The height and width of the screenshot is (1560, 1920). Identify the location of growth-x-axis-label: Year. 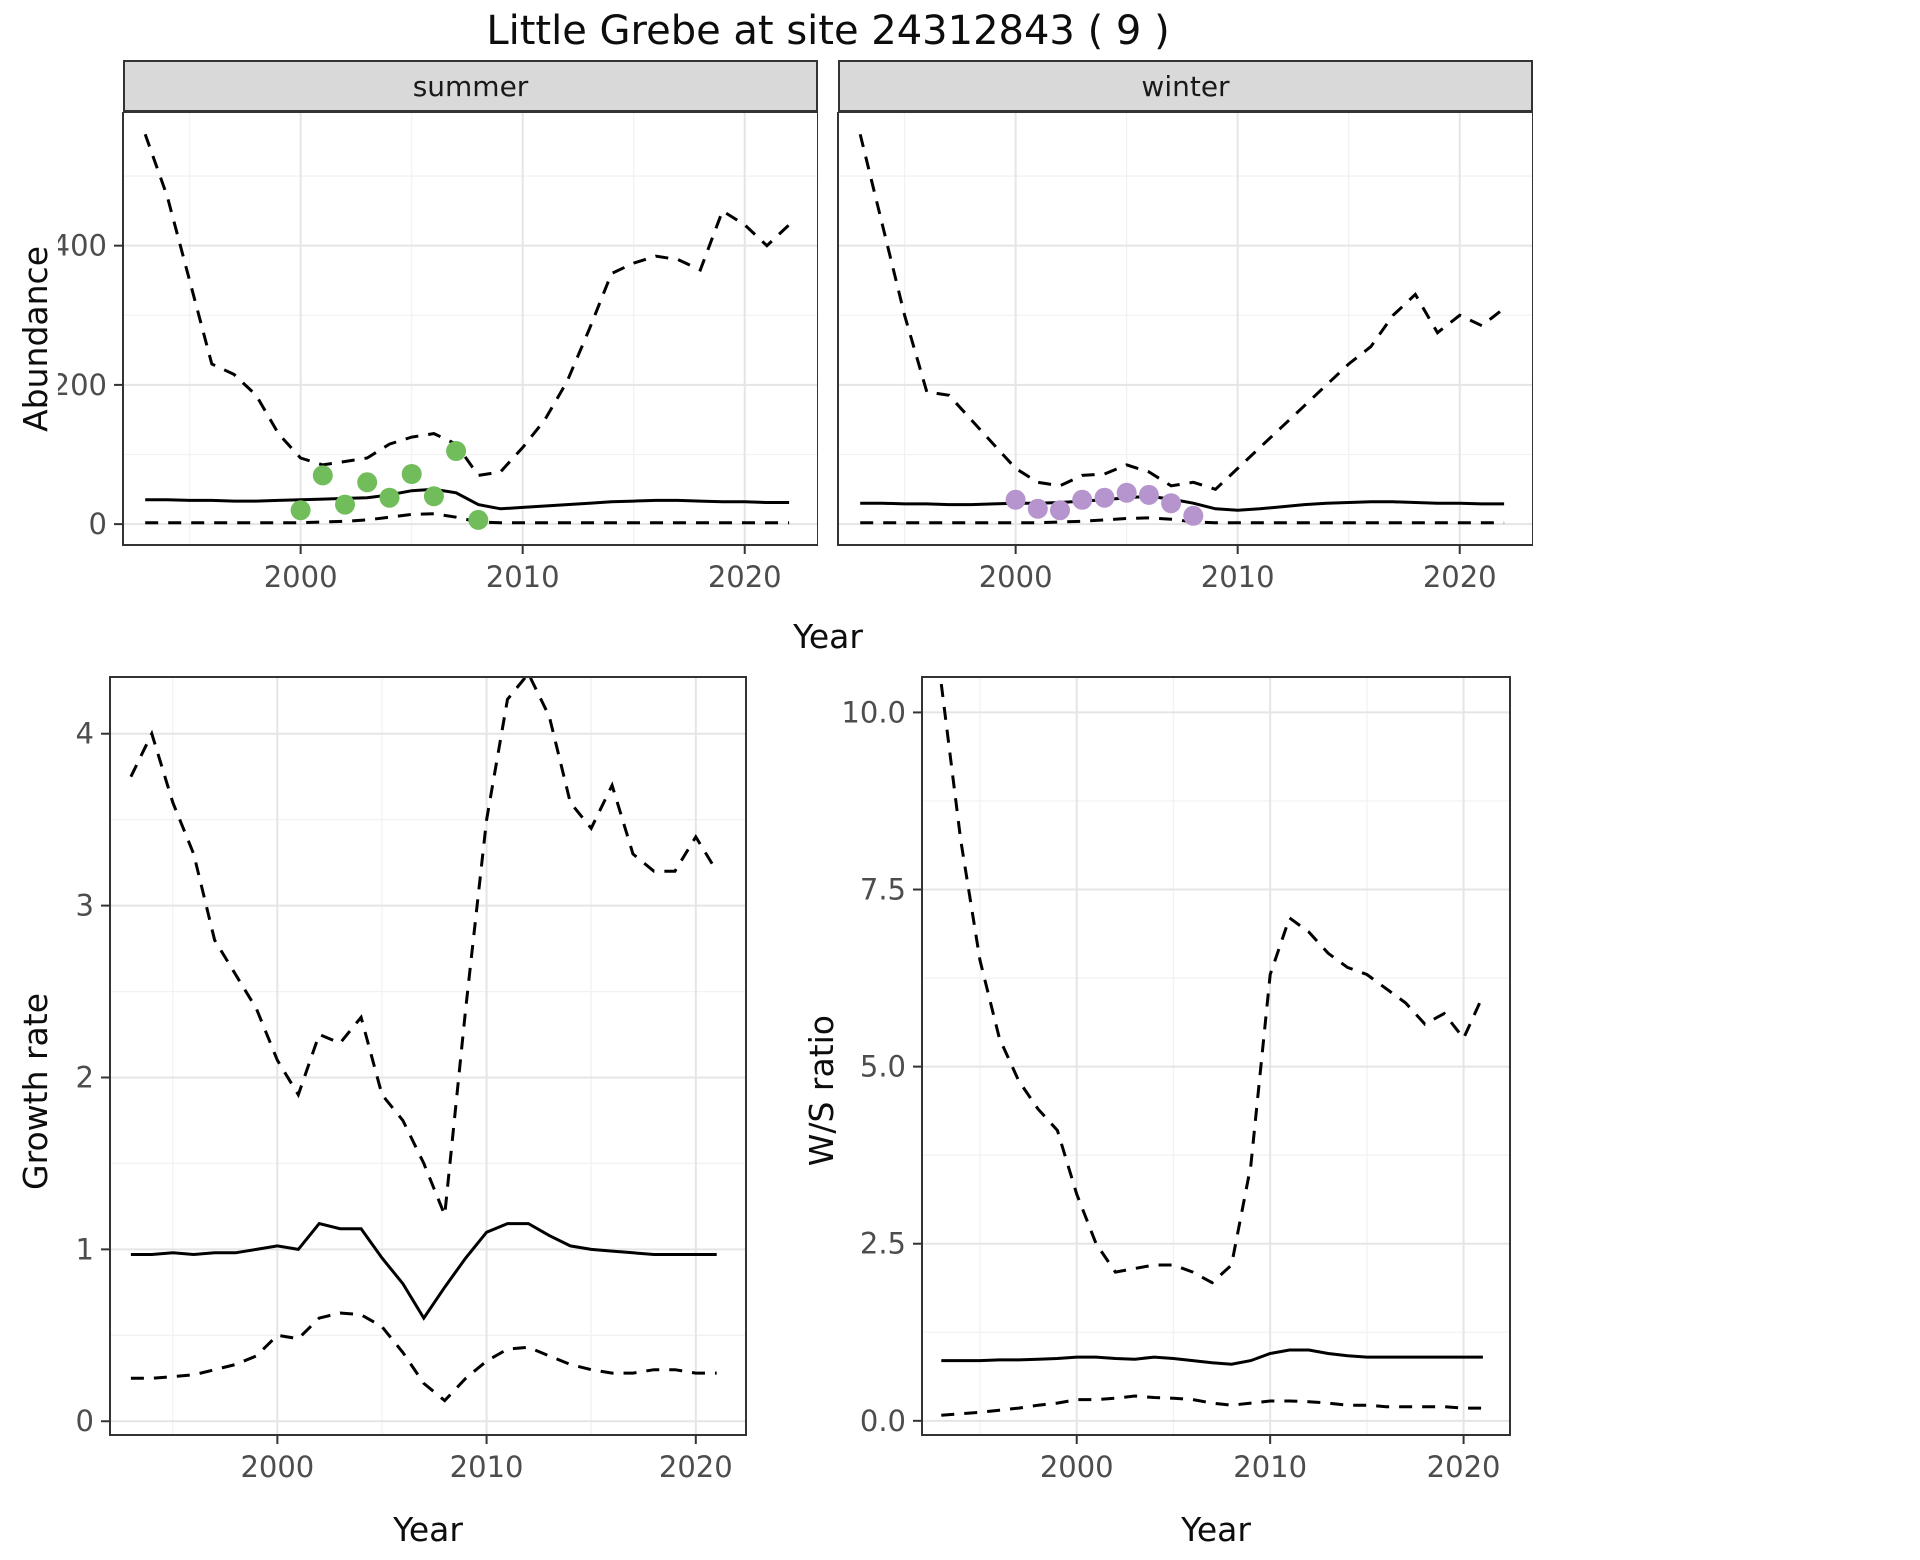
(428, 1529).